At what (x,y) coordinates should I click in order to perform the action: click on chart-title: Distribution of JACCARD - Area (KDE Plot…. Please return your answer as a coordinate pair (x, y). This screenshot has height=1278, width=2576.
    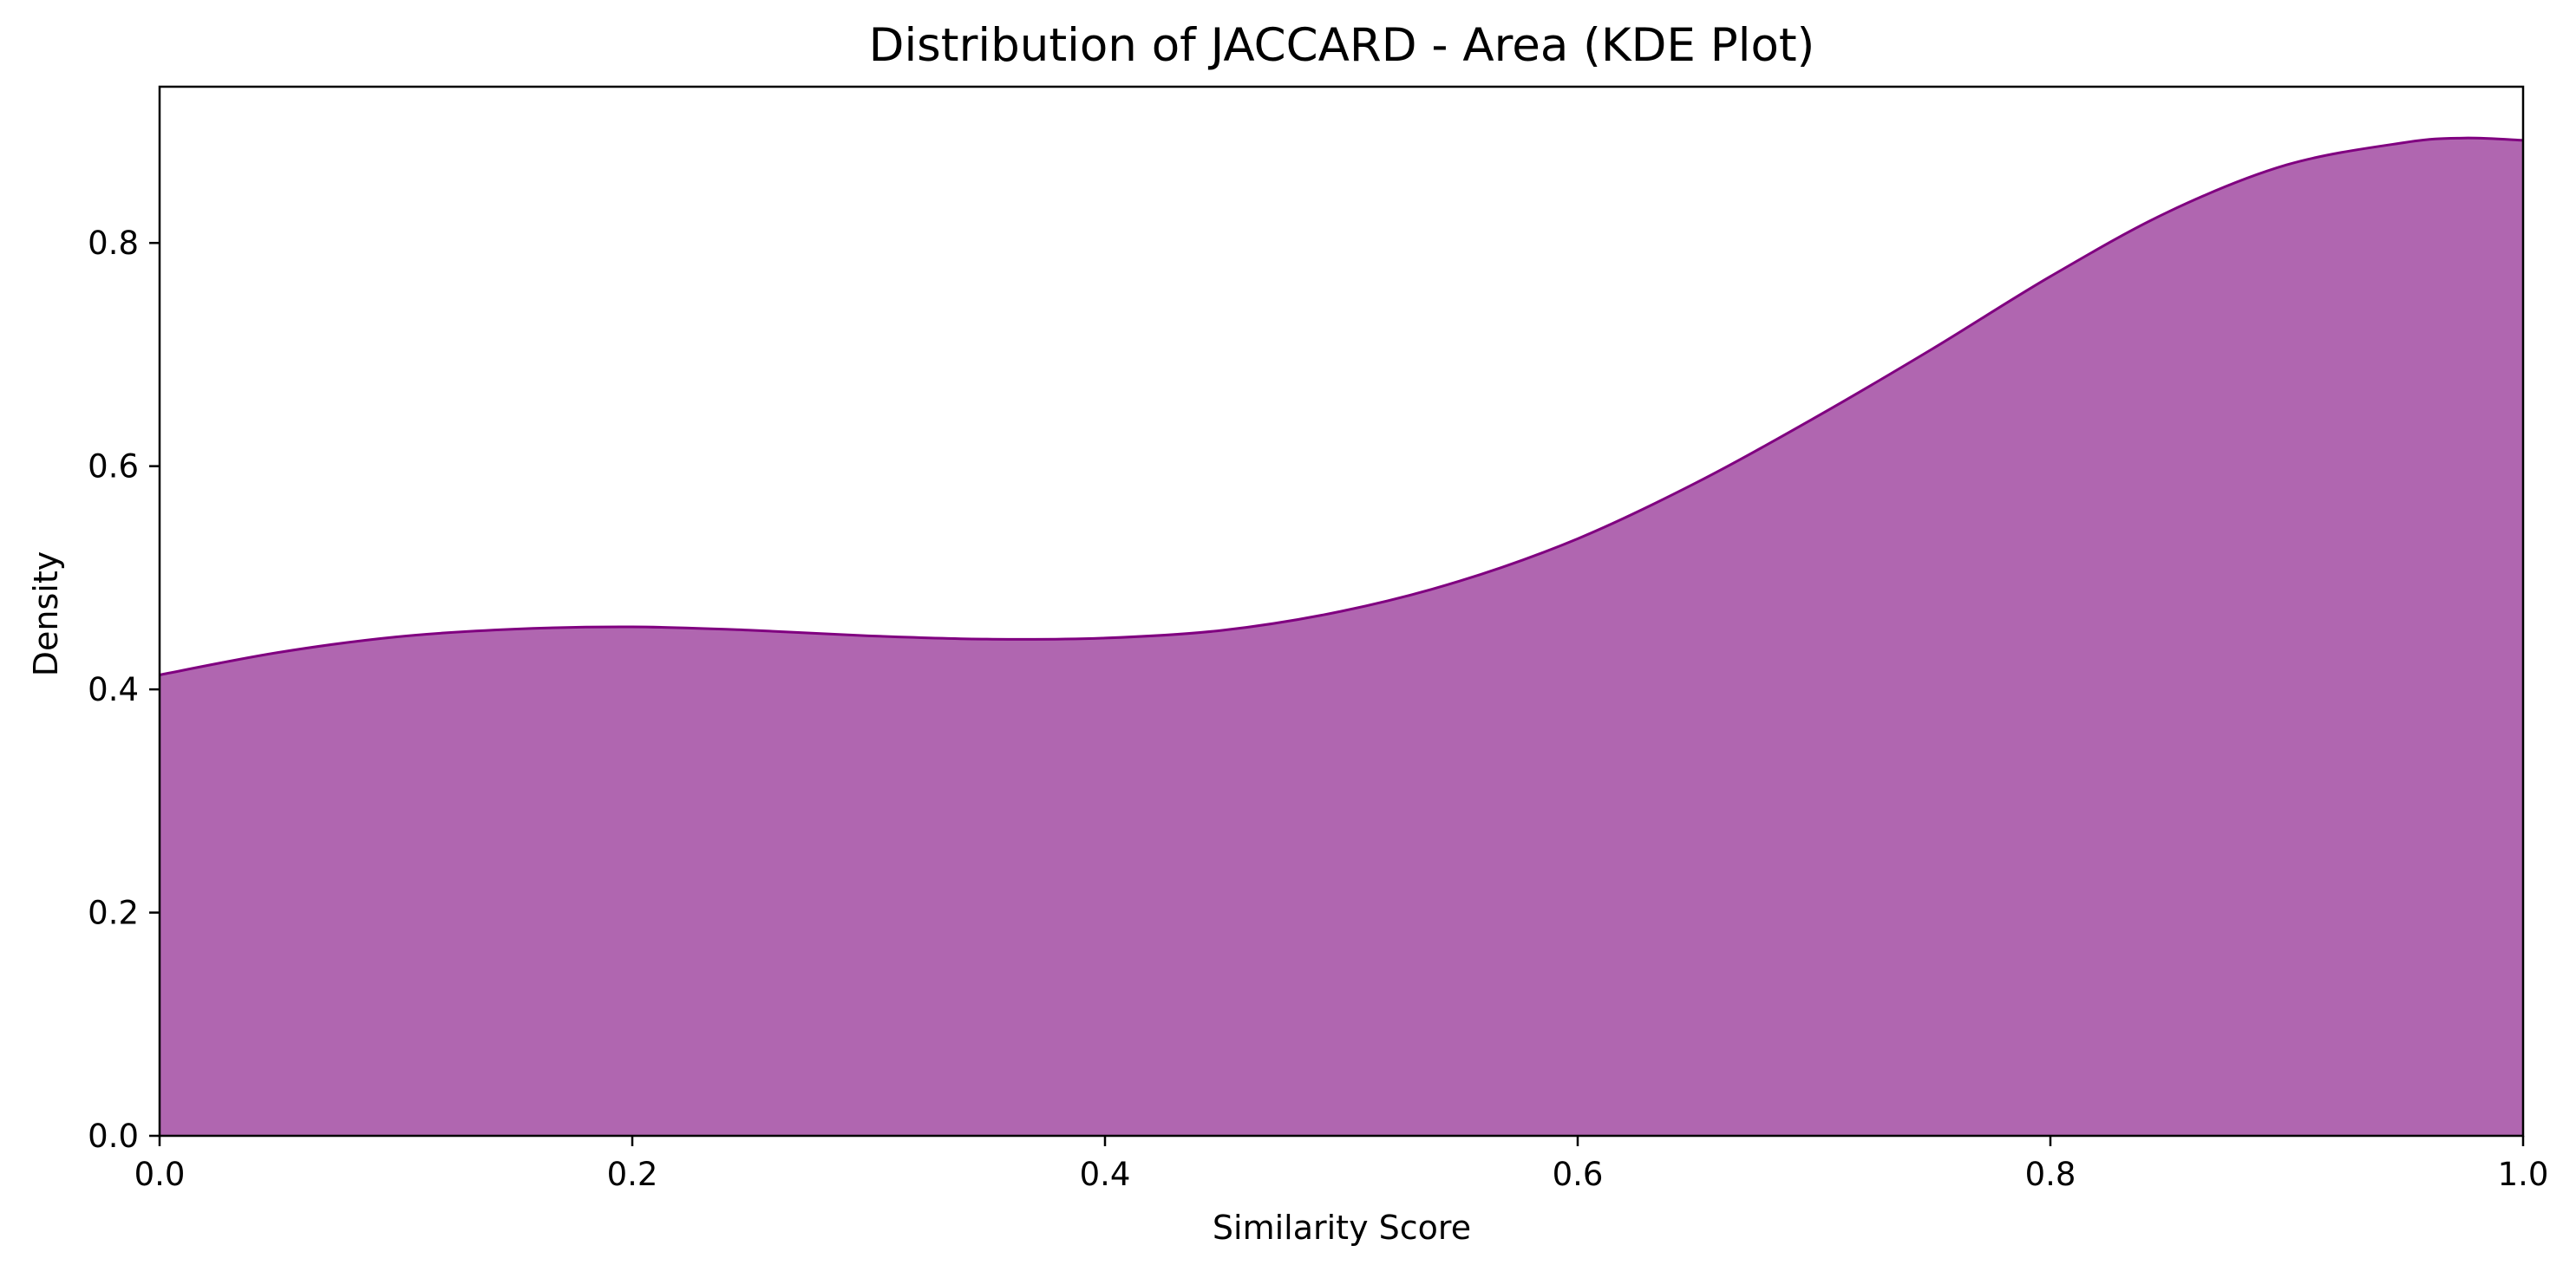
    Looking at the image, I should click on (1342, 45).